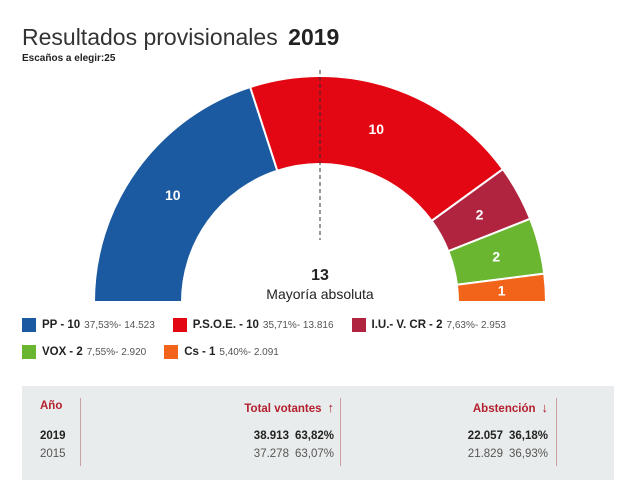  I want to click on arrow-up-icon: ↑, so click(331, 407).